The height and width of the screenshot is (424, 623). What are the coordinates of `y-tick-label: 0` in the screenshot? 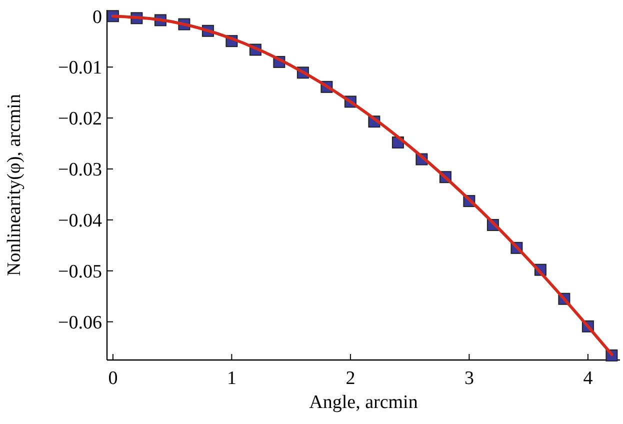 It's located at (97, 17).